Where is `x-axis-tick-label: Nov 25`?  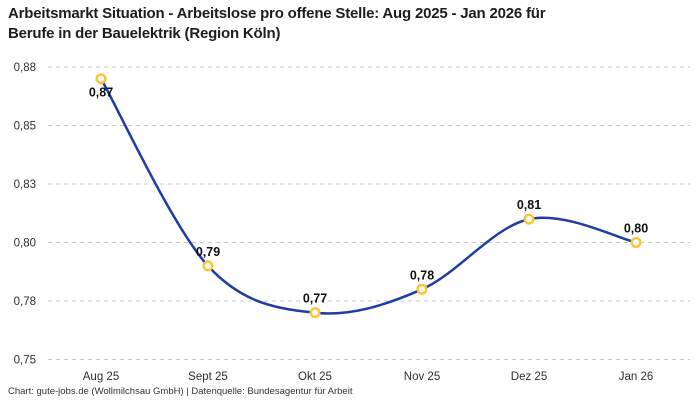 x-axis-tick-label: Nov 25 is located at coordinates (422, 377).